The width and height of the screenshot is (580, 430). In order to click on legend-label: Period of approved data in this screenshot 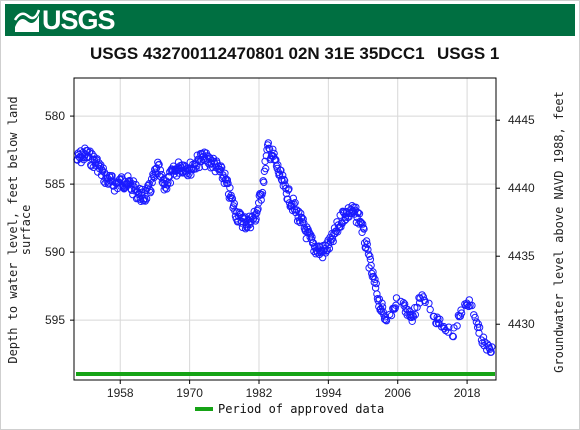, I will do `click(301, 409)`.